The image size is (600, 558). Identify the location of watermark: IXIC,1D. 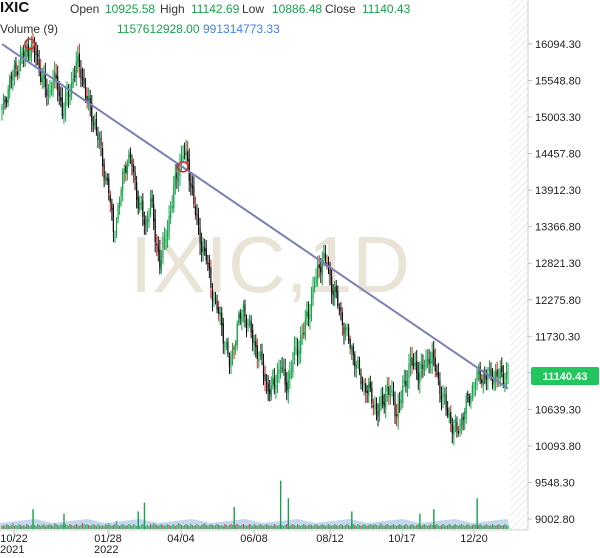
(270, 264).